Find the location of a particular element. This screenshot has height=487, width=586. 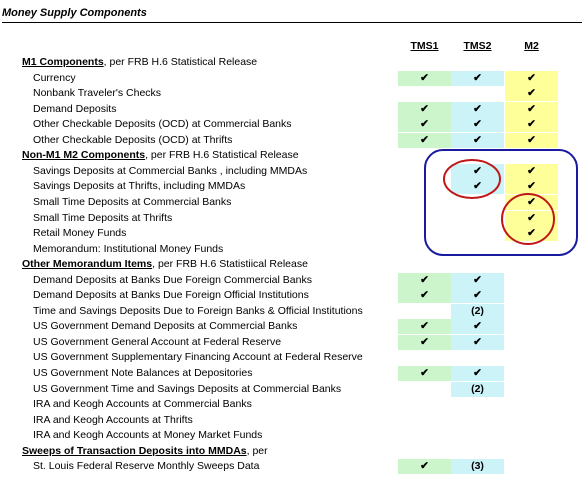

title: Money Supply Components is located at coordinates (74, 13).